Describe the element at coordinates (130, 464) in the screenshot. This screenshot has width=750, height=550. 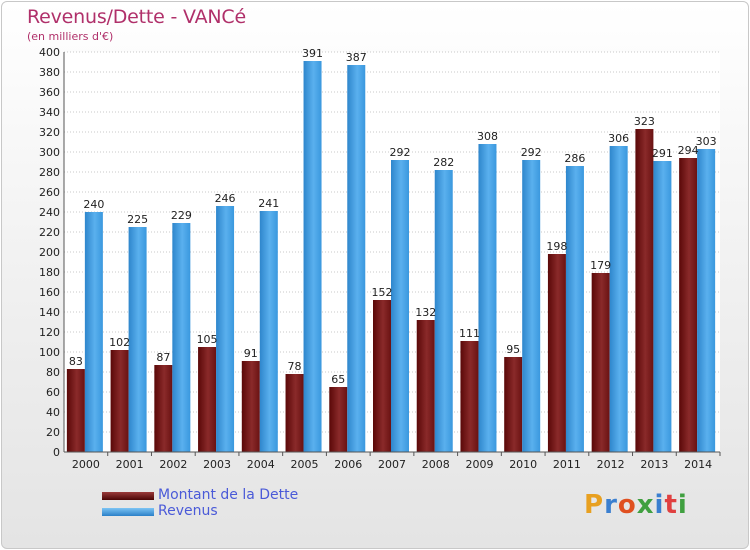
I see `x-tick-label: 2001` at that location.